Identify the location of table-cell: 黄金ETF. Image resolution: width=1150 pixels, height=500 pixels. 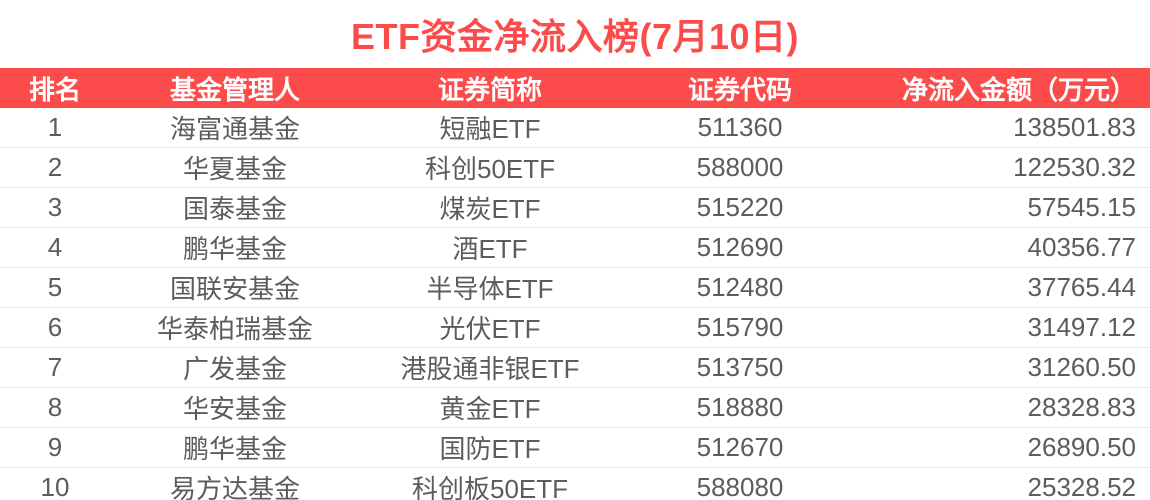
(490, 407).